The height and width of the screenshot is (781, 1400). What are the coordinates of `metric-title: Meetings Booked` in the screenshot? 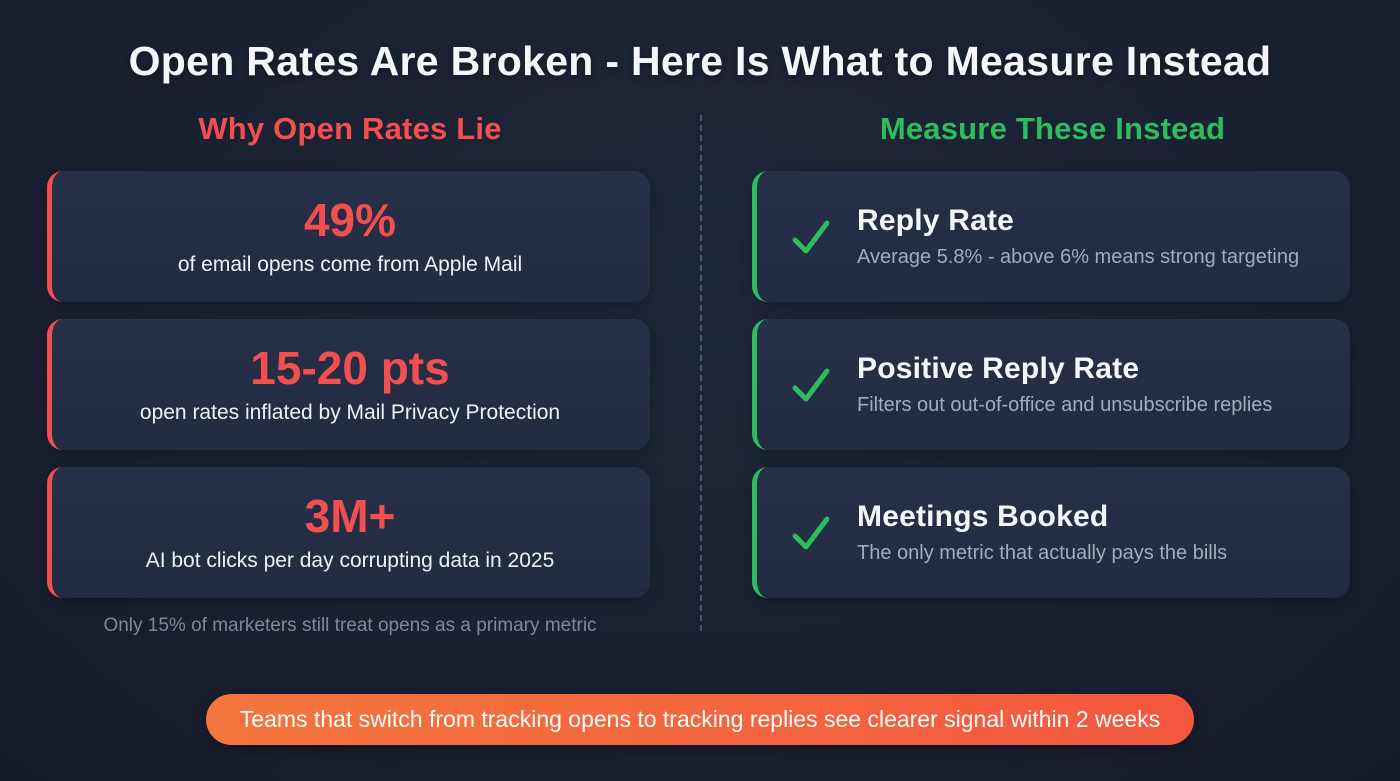 It's located at (983, 516).